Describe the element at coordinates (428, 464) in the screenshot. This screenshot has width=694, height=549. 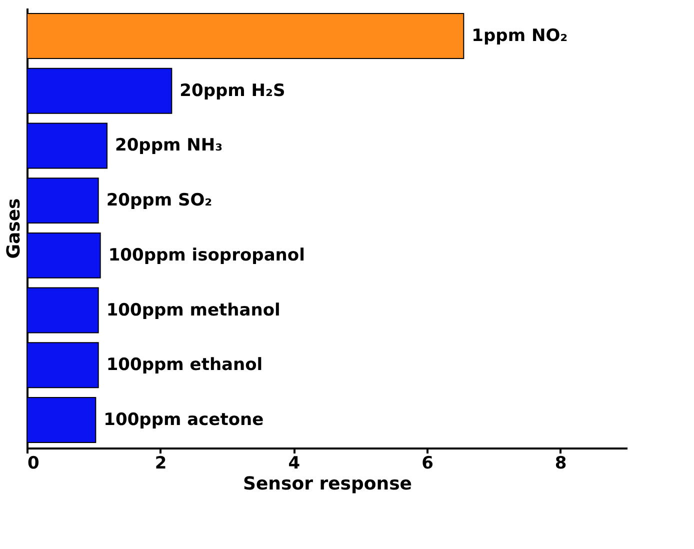
I see `x-tick-label: 6` at that location.